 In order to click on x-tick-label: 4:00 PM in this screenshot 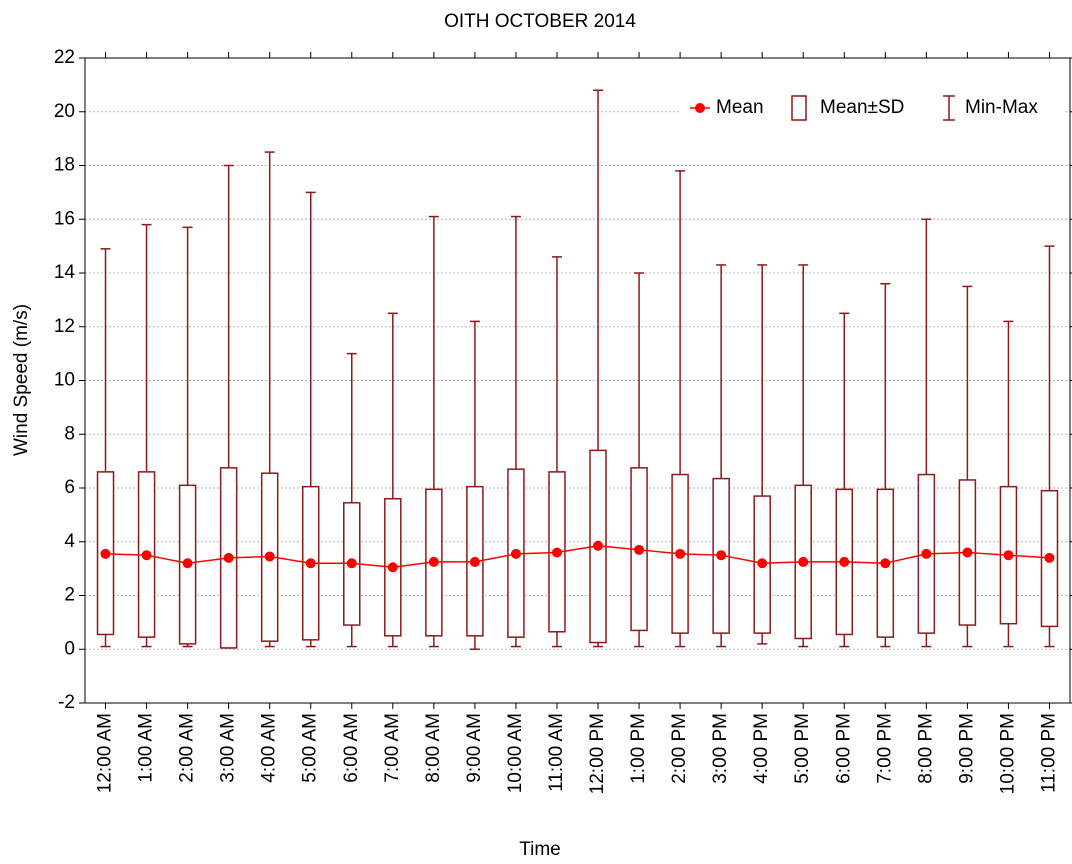, I will do `click(761, 748)`.